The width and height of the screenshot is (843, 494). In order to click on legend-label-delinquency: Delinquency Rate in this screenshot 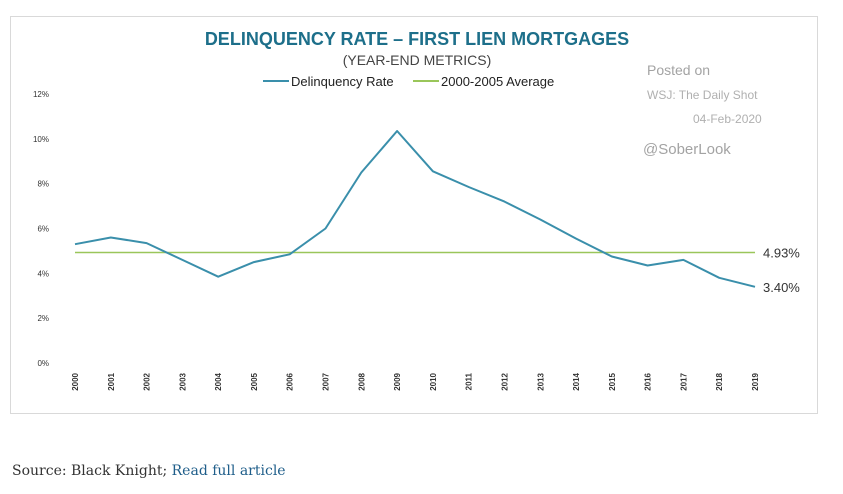, I will do `click(342, 81)`.